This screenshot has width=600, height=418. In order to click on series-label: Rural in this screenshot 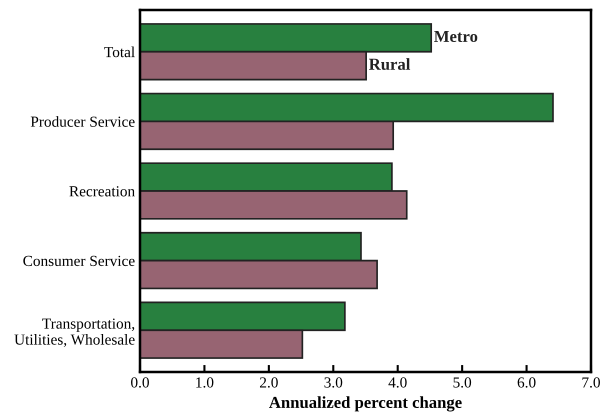, I will do `click(389, 64)`.